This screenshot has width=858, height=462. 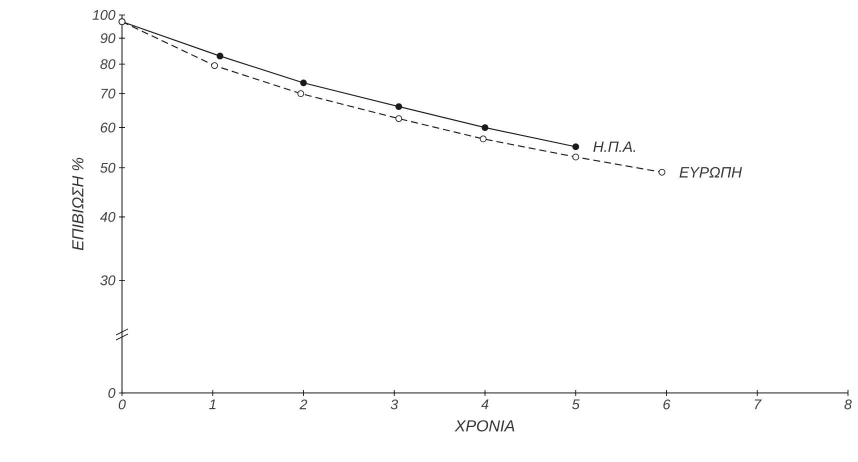 What do you see at coordinates (122, 404) in the screenshot?
I see `x-tick-label: 0` at bounding box center [122, 404].